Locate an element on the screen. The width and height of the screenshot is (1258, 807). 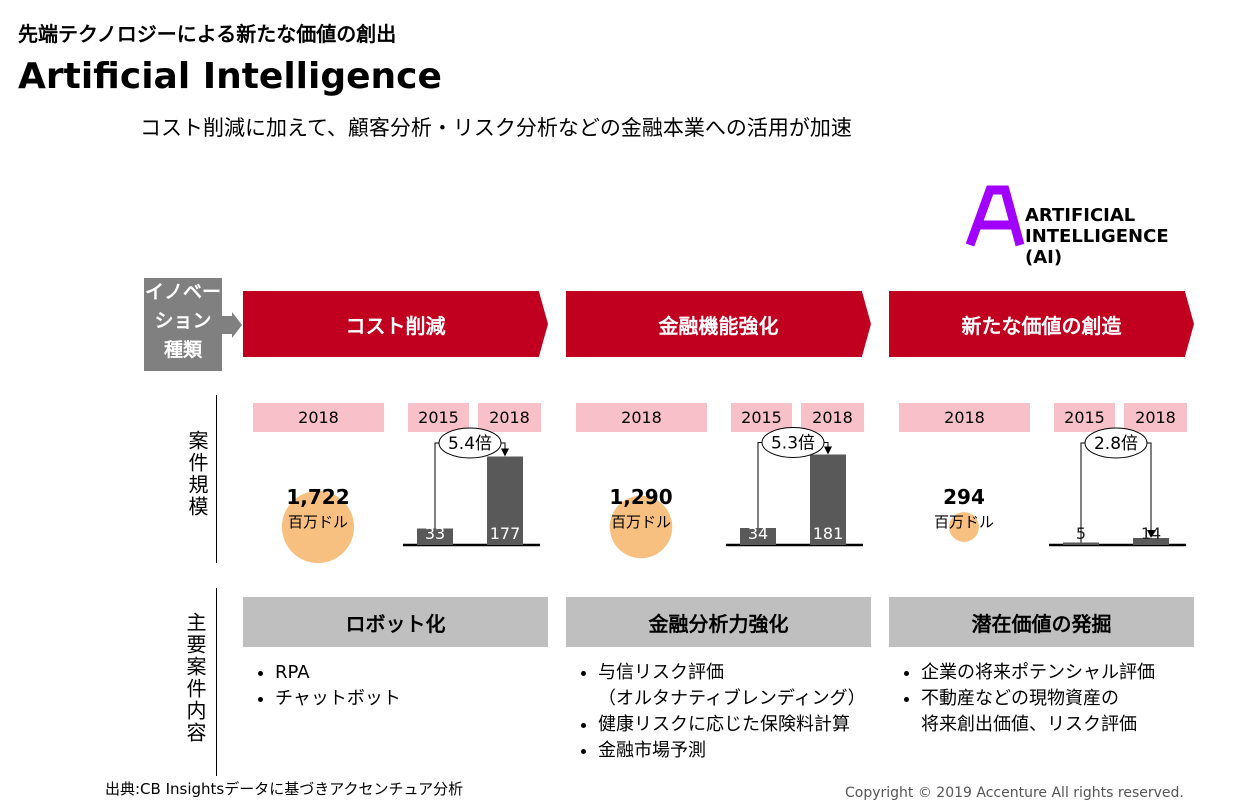
bar-label: 34 is located at coordinates (758, 533).